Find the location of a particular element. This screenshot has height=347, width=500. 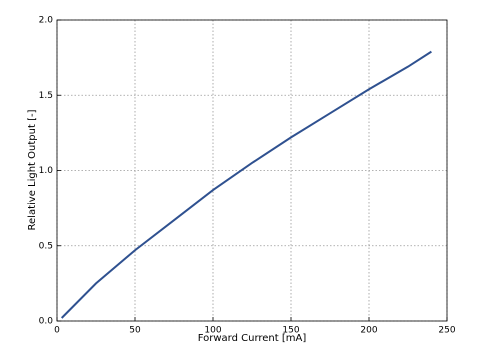

y-tick-label: 1.5 is located at coordinates (46, 96).